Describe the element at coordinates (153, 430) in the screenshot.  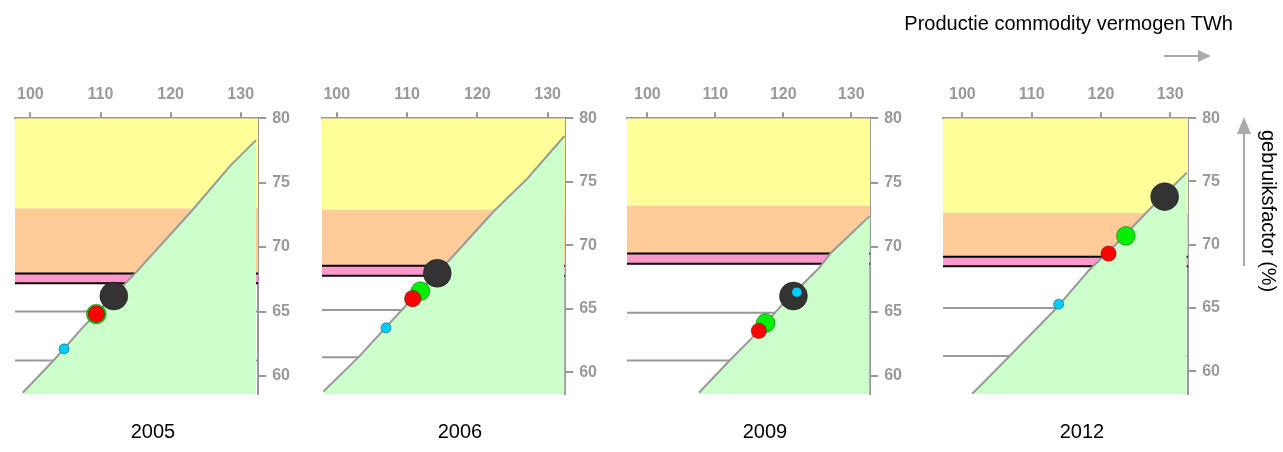
I see `text: 2005` at that location.